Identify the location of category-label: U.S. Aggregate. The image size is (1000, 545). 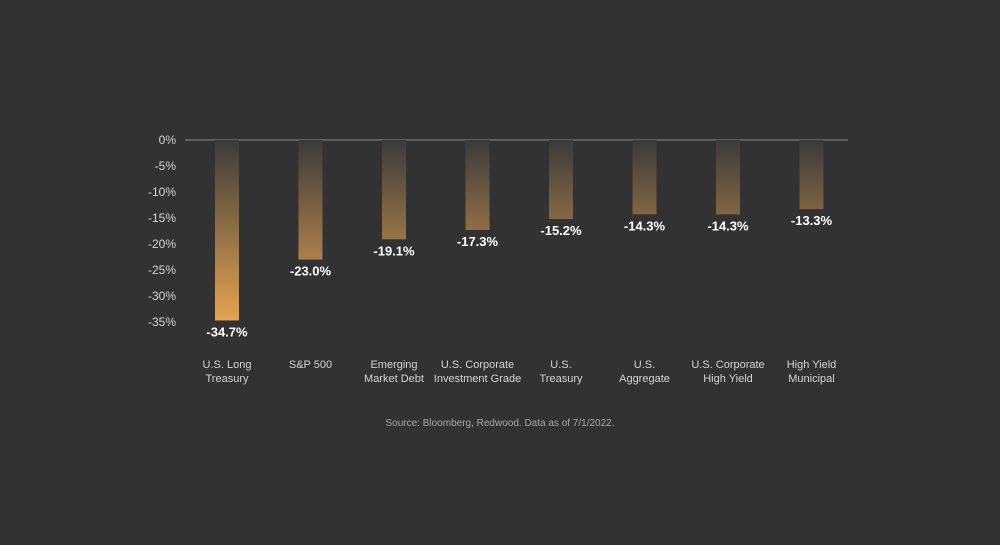
(644, 372).